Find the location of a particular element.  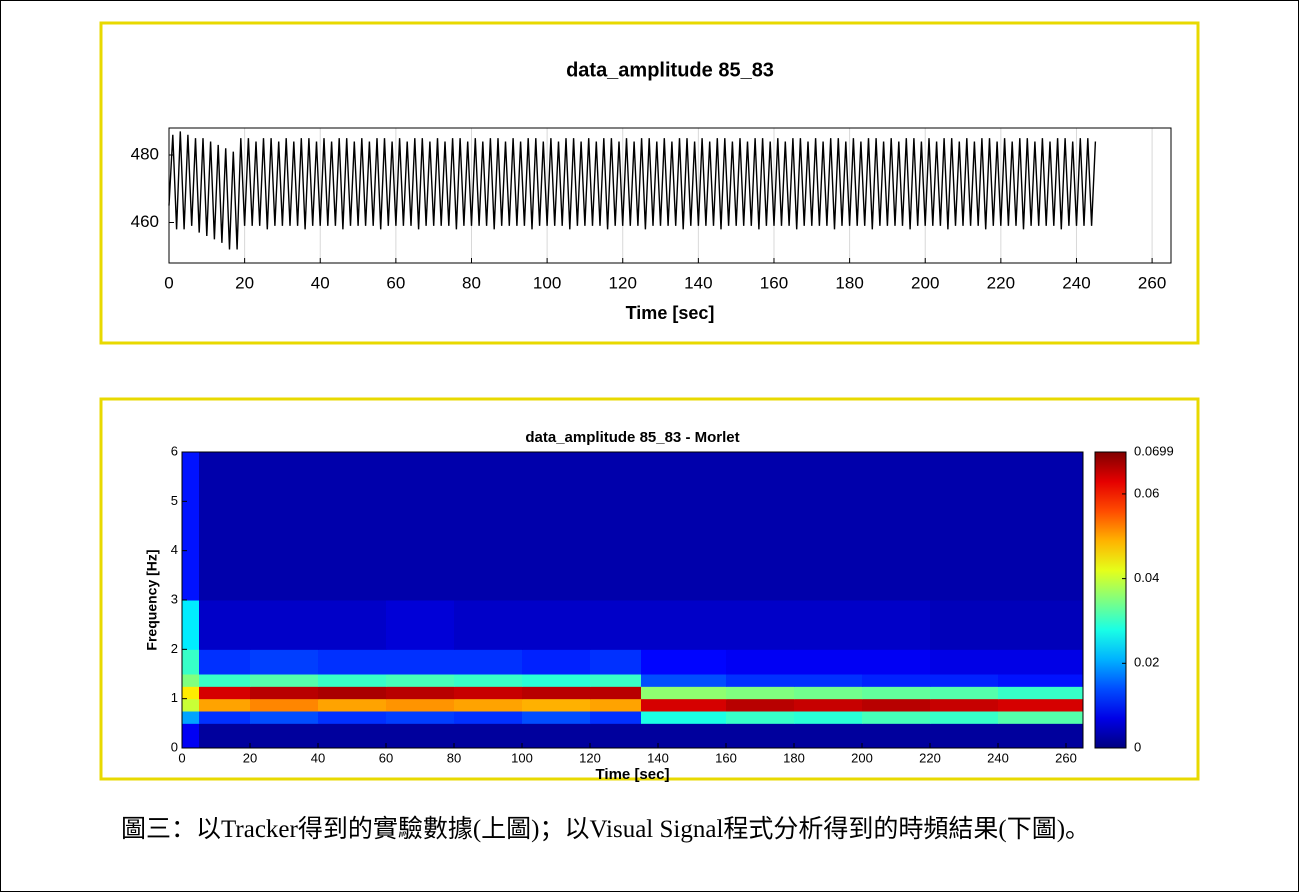

x-tick-label: 180 is located at coordinates (794, 757).